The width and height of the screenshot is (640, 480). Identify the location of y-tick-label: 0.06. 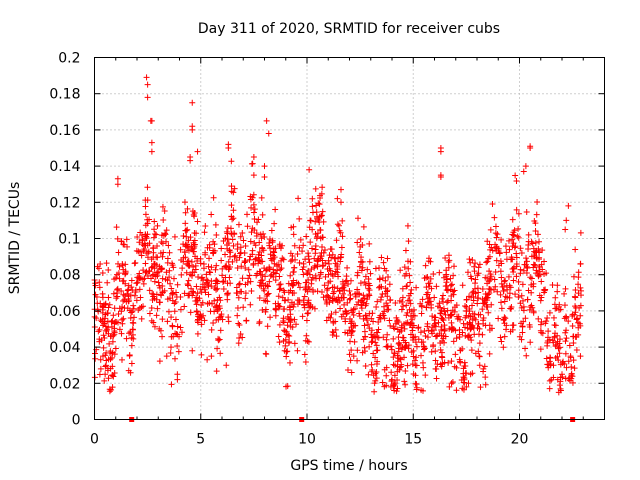
(64, 312).